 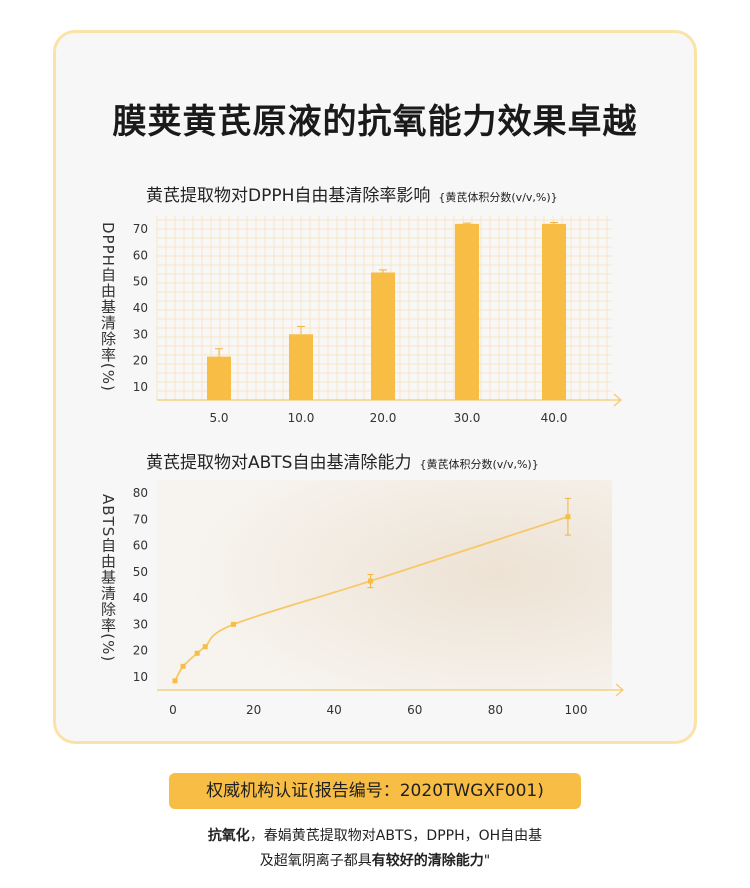 I want to click on abts-chart-title: 黄芪提取物对ABTS自由基清除能力 {黄芪体积分数(v/v,%)}, so click(x=342, y=460).